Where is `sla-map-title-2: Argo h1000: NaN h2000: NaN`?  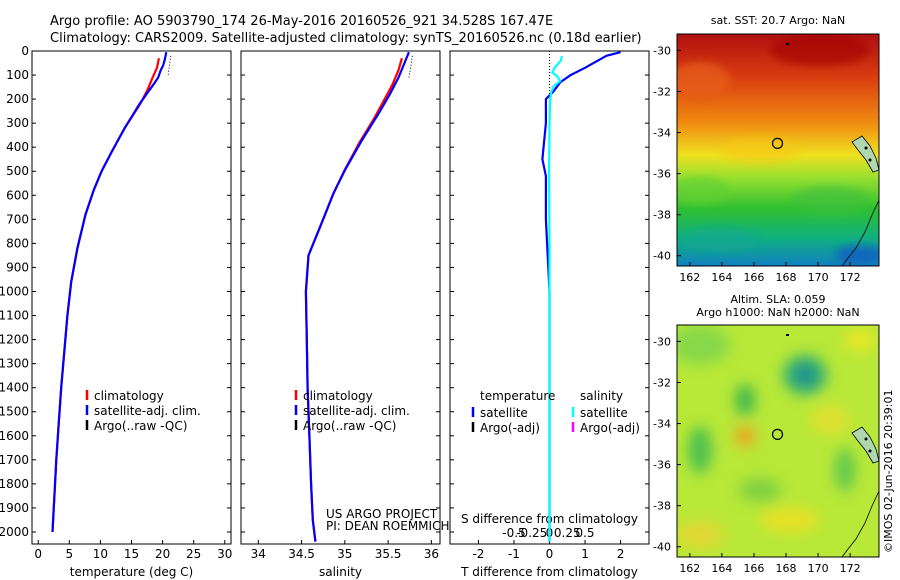
sla-map-title-2: Argo h1000: NaN h2000: NaN is located at coordinates (777, 312).